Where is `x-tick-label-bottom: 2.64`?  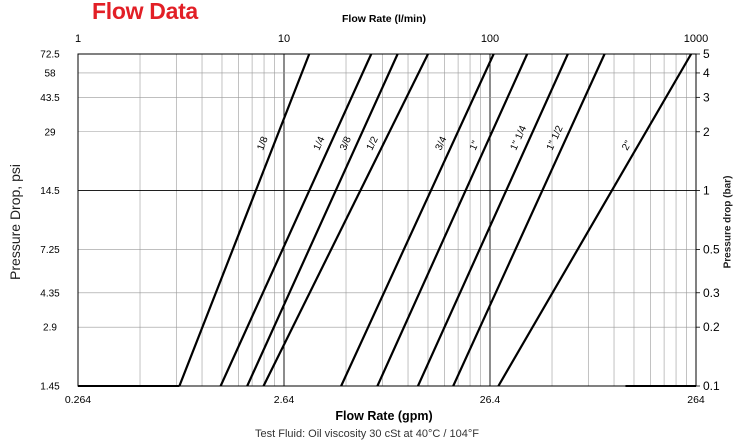
x-tick-label-bottom: 2.64 is located at coordinates (284, 400).